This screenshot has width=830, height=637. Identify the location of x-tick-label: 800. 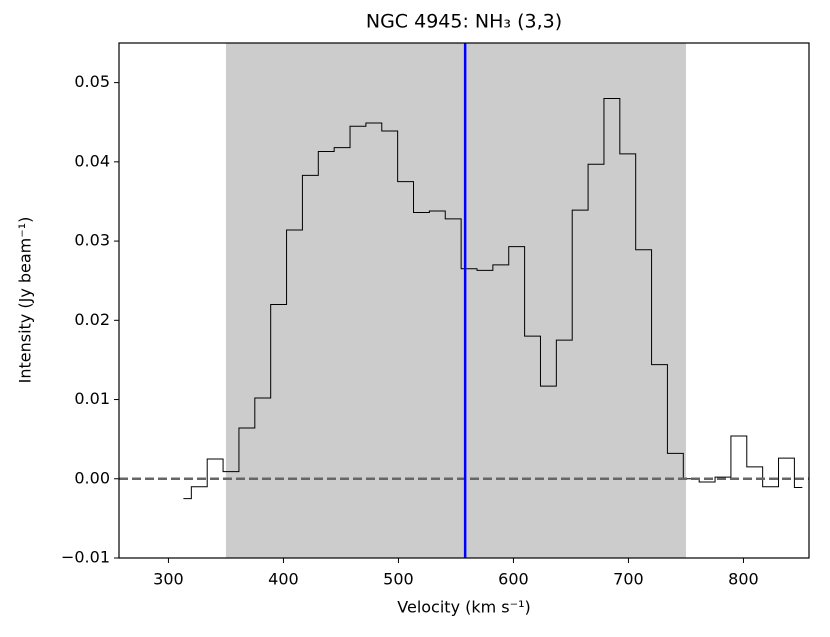
(743, 579).